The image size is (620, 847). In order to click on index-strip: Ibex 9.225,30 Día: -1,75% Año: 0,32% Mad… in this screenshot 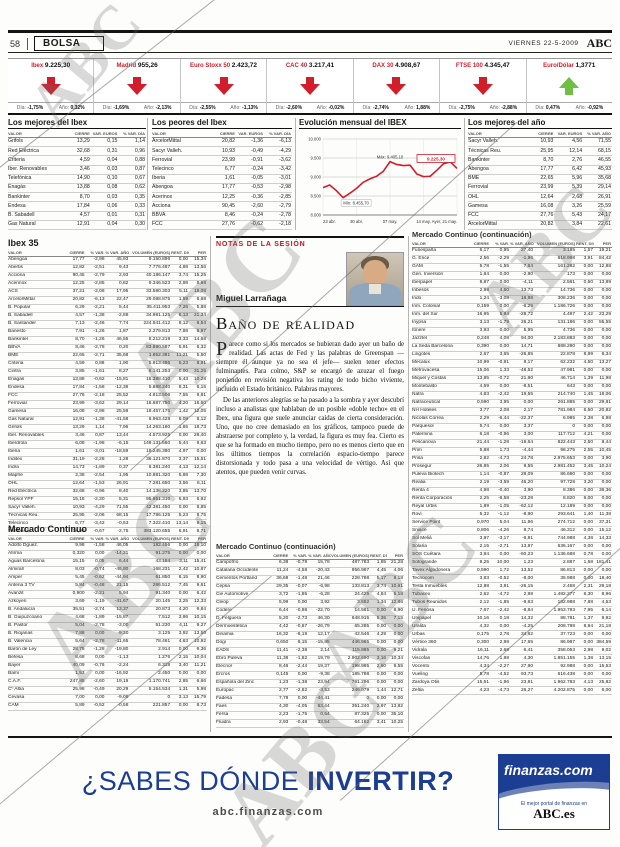, I will do `click(310, 86)`.